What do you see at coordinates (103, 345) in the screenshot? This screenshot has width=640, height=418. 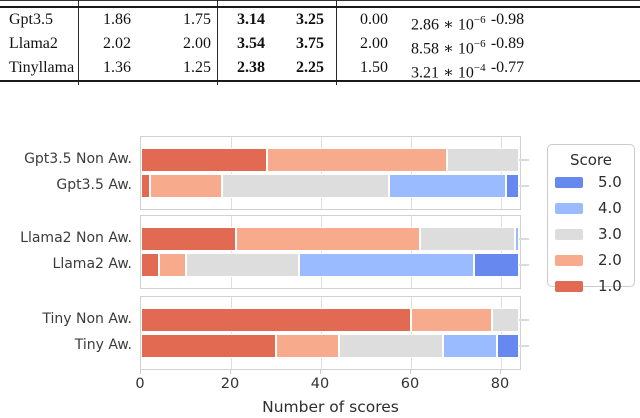 I see `bar-label: Tiny Aw.` at bounding box center [103, 345].